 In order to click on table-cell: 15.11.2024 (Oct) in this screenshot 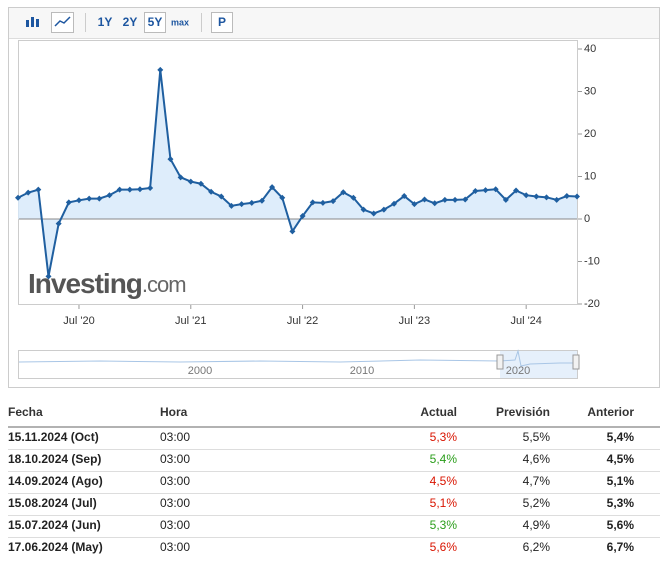, I will do `click(53, 437)`.